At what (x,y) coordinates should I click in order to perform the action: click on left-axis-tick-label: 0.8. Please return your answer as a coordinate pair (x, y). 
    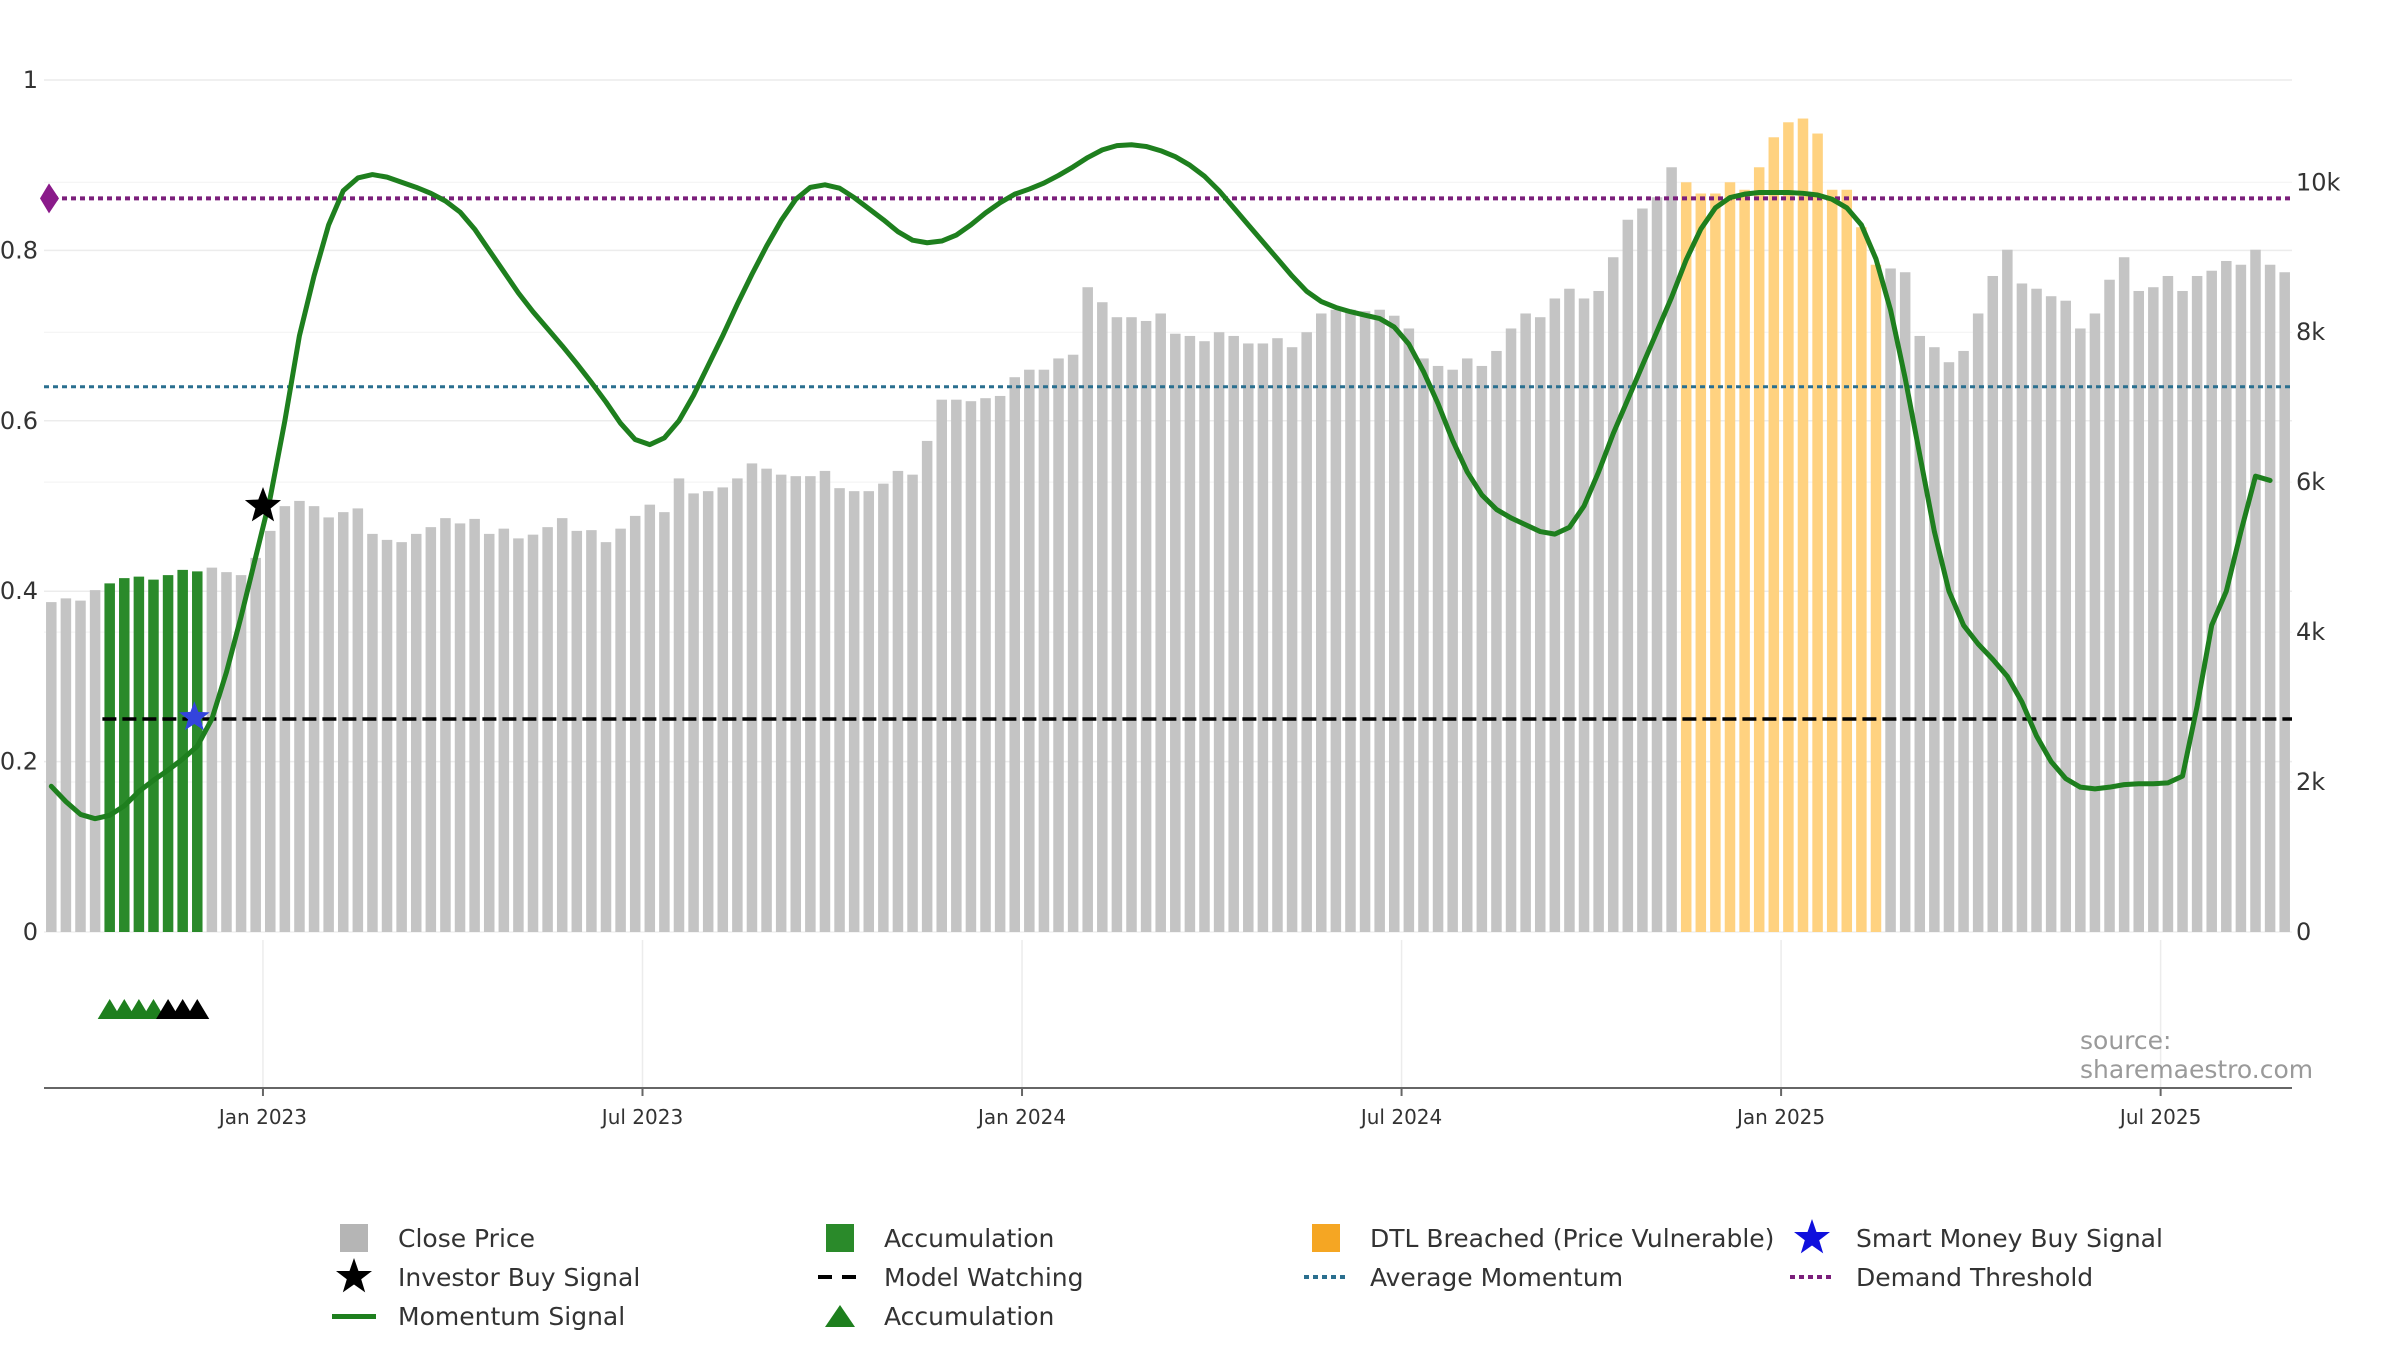
    Looking at the image, I should click on (19, 250).